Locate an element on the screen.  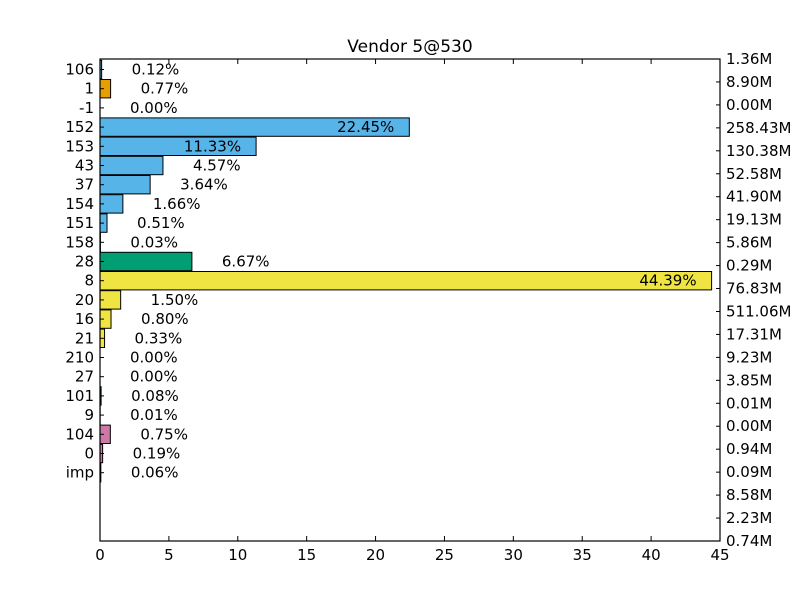
category-label-104: 104 is located at coordinates (79, 434).